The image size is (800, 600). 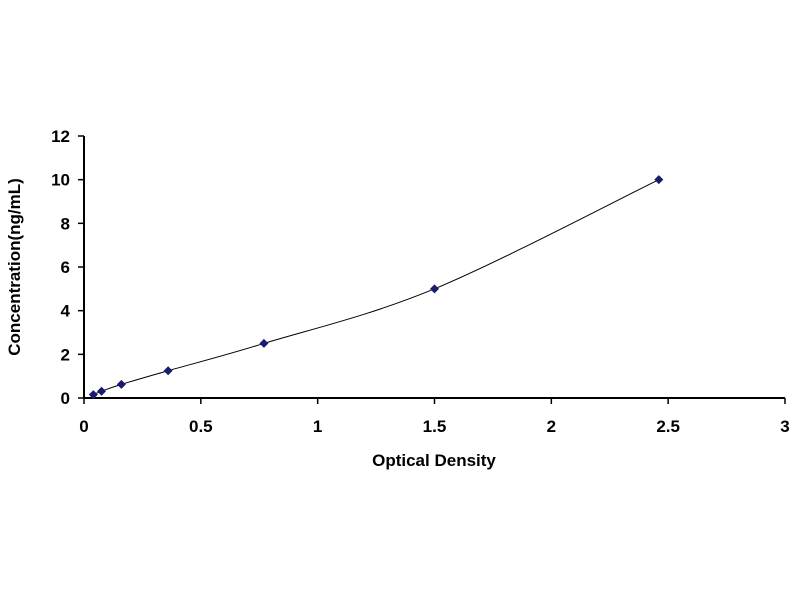 What do you see at coordinates (83, 426) in the screenshot?
I see `x-tick-label: 0` at bounding box center [83, 426].